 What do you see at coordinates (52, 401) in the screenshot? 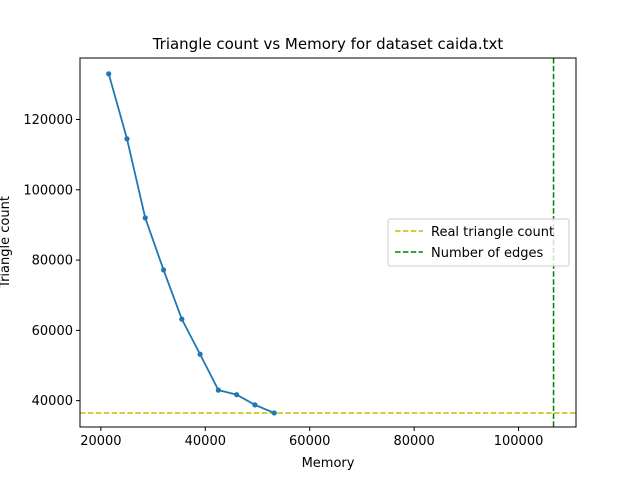
I see `y-tick-label: 40000` at bounding box center [52, 401].